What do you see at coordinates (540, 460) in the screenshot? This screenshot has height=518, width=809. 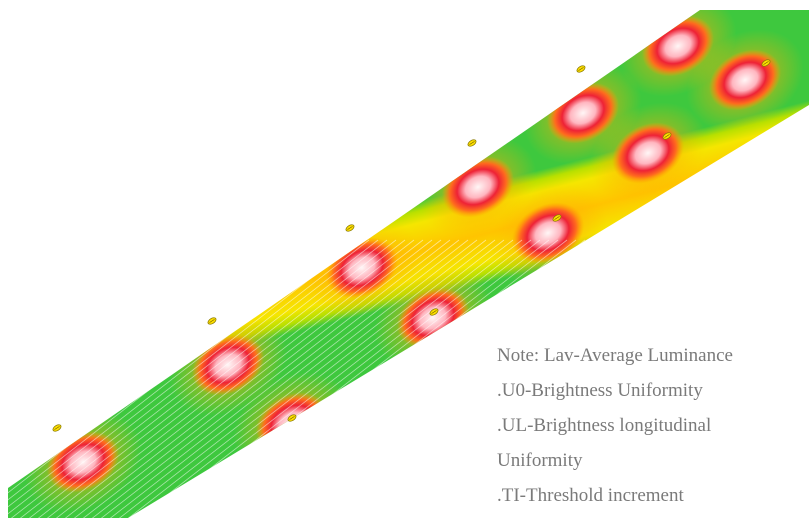 I see `note-line-uniformity: Uniformity` at bounding box center [540, 460].